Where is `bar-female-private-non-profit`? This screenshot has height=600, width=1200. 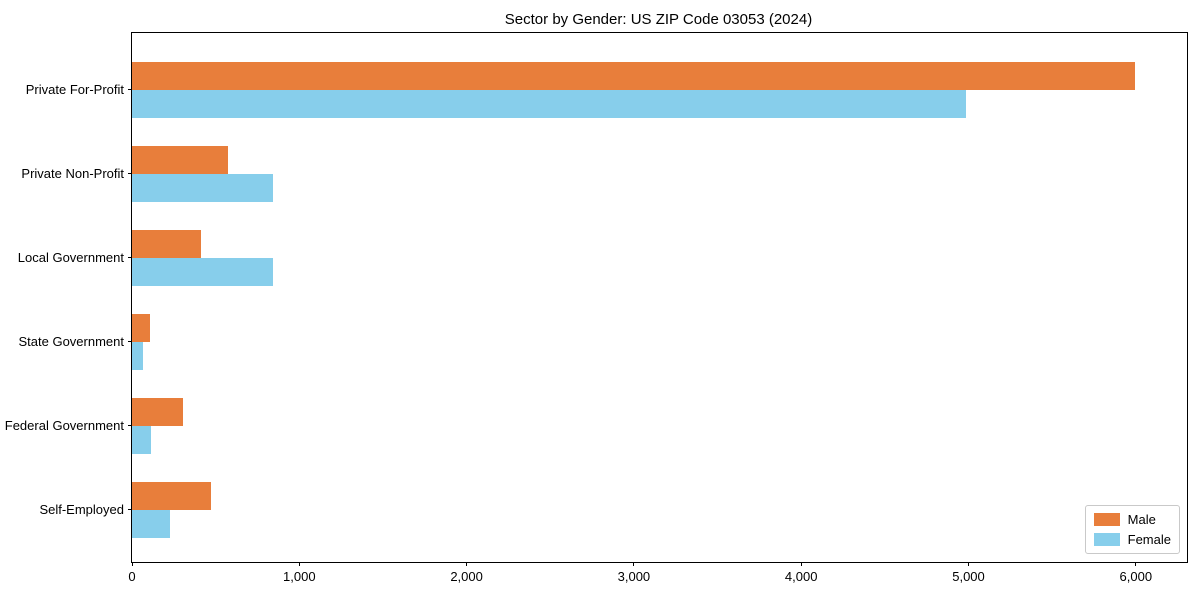 bar-female-private-non-profit is located at coordinates (202, 187).